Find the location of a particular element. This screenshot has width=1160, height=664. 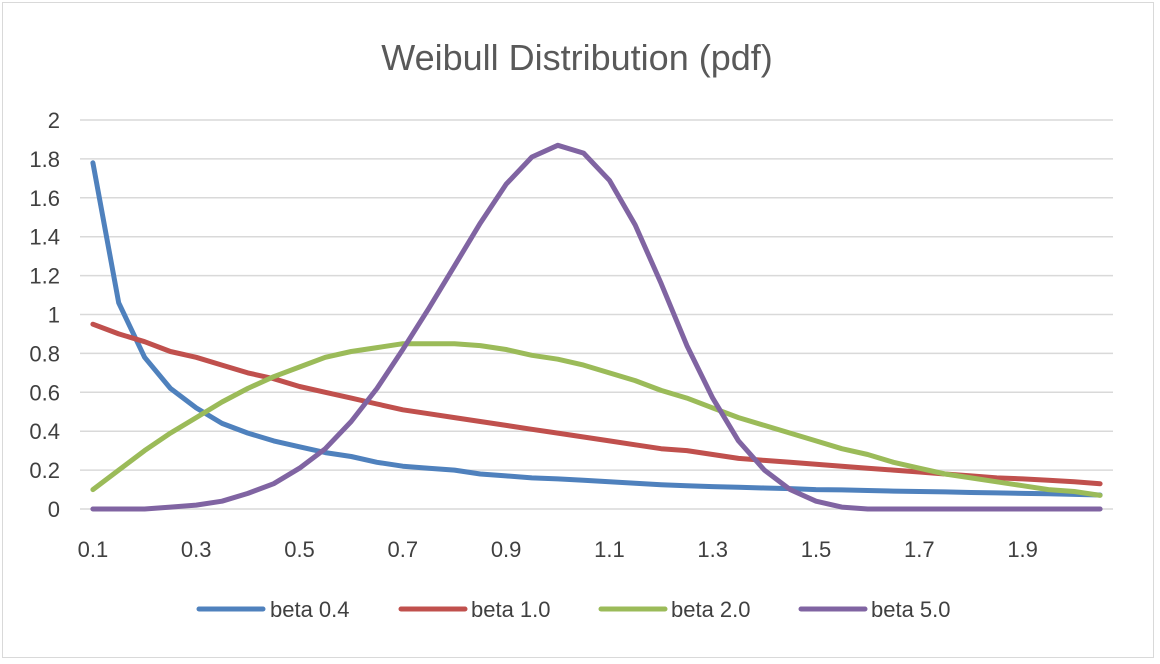

x-tick-label-3: 0.7 is located at coordinates (403, 549).